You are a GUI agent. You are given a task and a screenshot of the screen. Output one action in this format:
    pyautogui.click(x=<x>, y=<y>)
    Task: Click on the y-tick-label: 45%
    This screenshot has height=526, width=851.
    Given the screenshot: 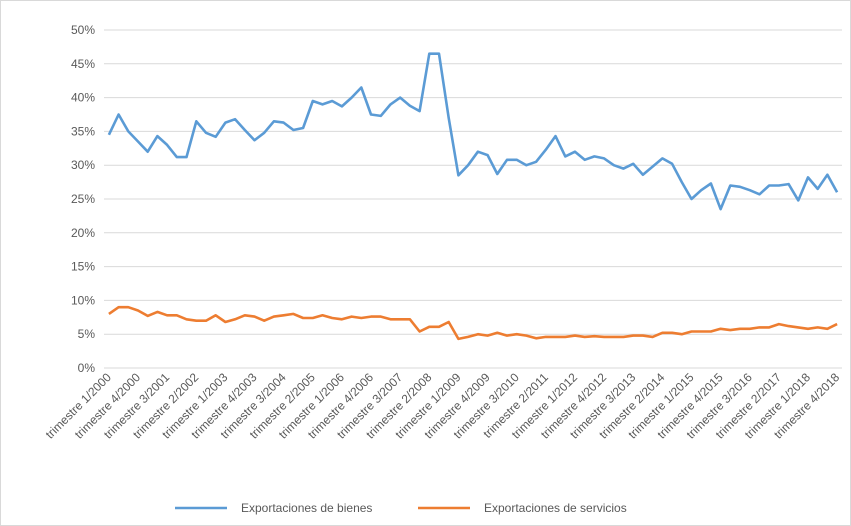 What is the action you would take?
    pyautogui.click(x=83, y=64)
    